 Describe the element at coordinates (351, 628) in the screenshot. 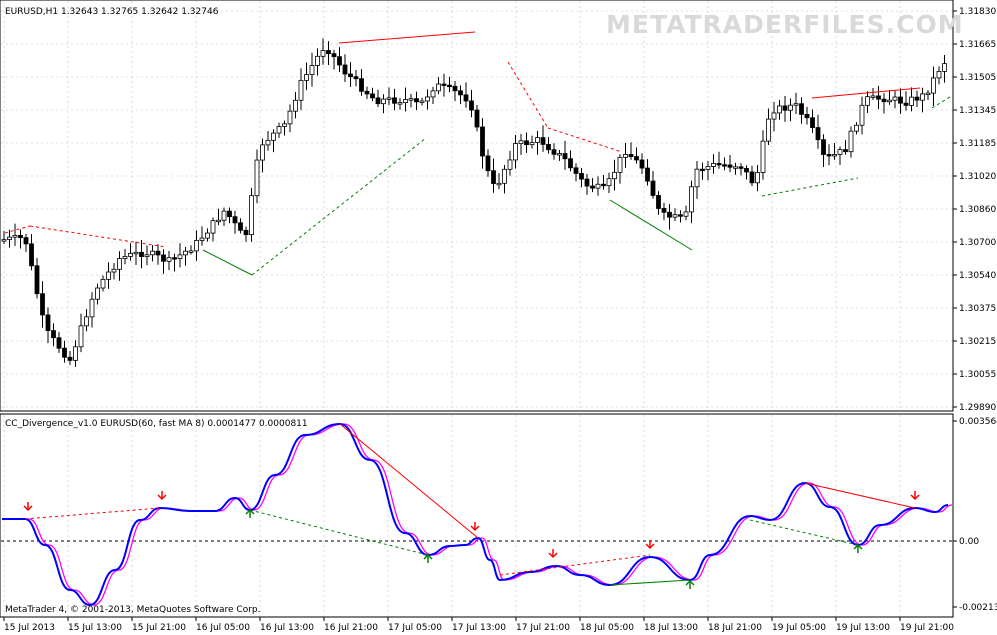

I see `time-label: 16 Jul 21:00` at that location.